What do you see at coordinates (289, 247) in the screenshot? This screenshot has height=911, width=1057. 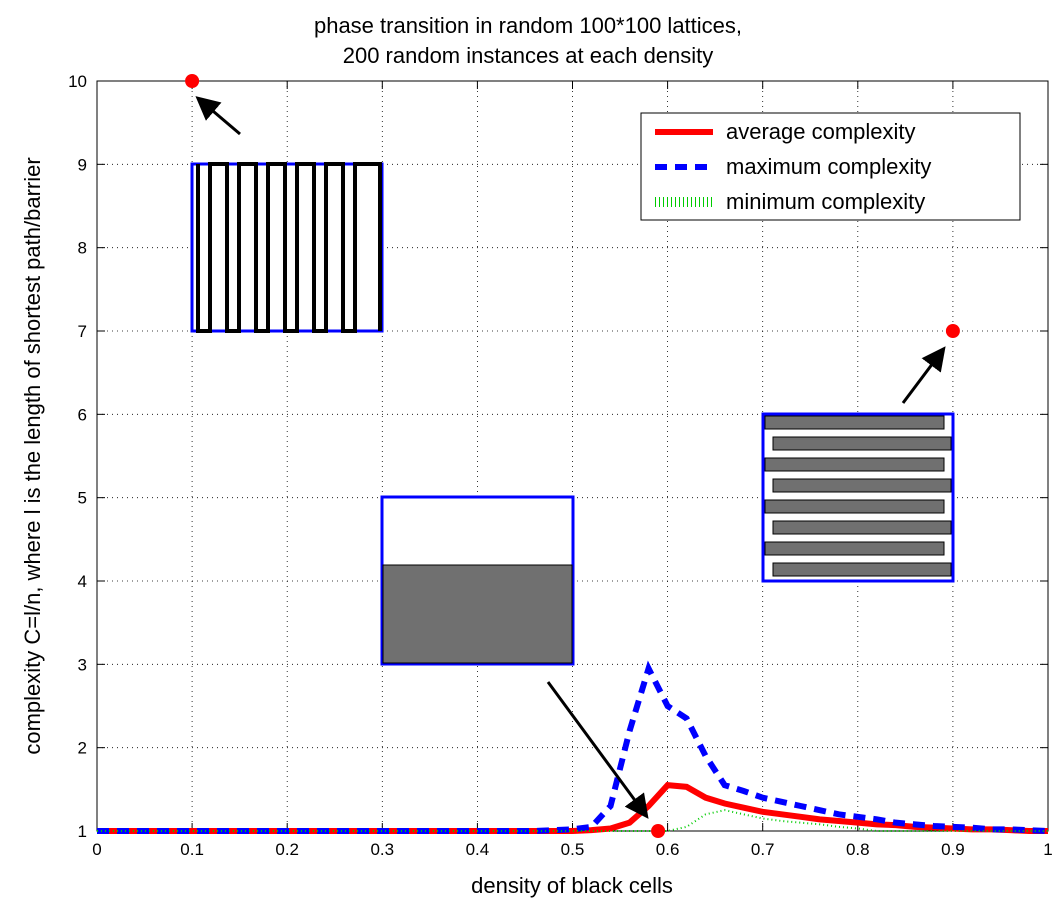 I see `inset-path` at bounding box center [289, 247].